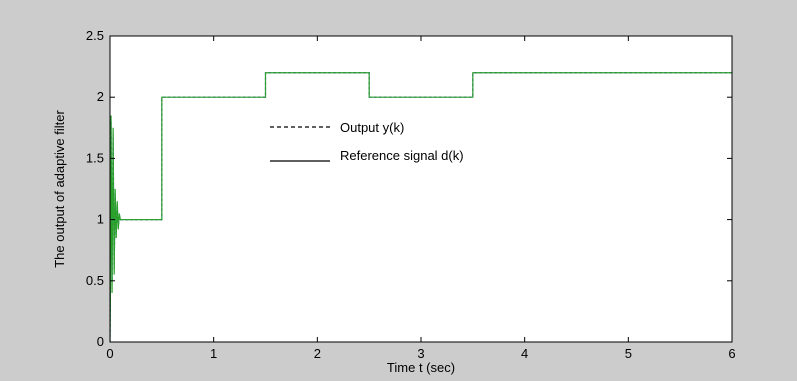 Image resolution: width=797 pixels, height=381 pixels. Describe the element at coordinates (402, 155) in the screenshot. I see `legend-label-reference: Reference signal d(k)` at that location.